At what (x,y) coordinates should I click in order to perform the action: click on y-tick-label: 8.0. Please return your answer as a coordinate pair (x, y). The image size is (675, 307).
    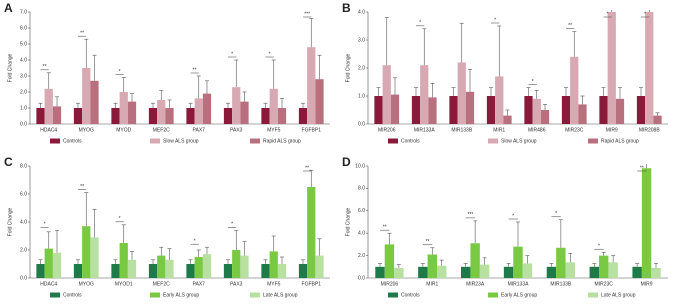
    Looking at the image, I should click on (361, 189).